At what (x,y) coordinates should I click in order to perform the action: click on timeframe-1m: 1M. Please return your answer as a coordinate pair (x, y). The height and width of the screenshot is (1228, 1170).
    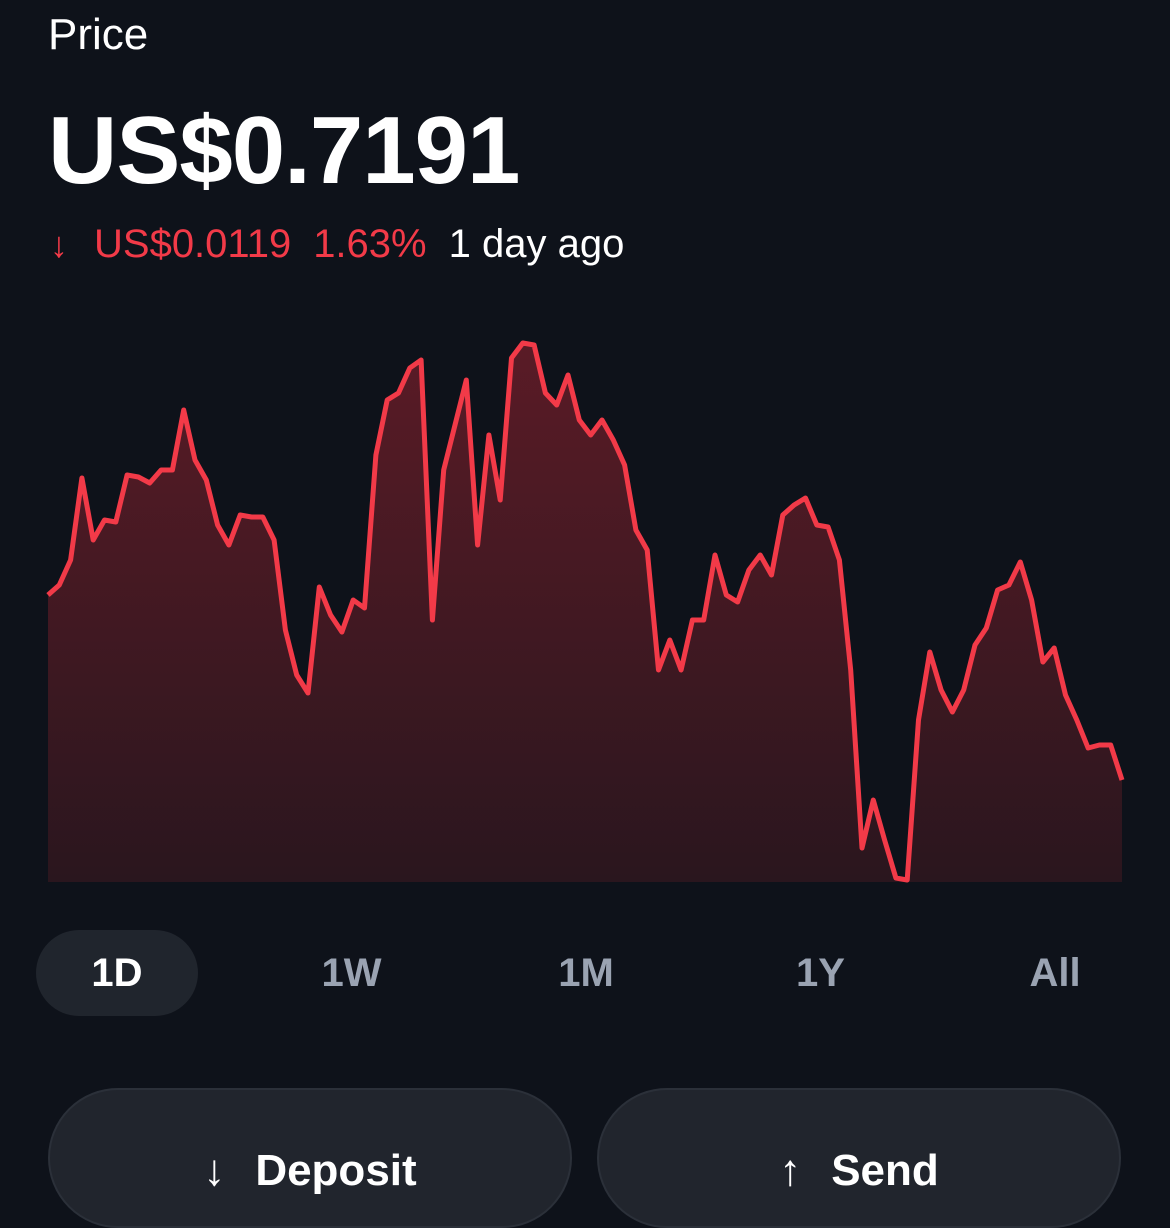
    Looking at the image, I should click on (586, 972).